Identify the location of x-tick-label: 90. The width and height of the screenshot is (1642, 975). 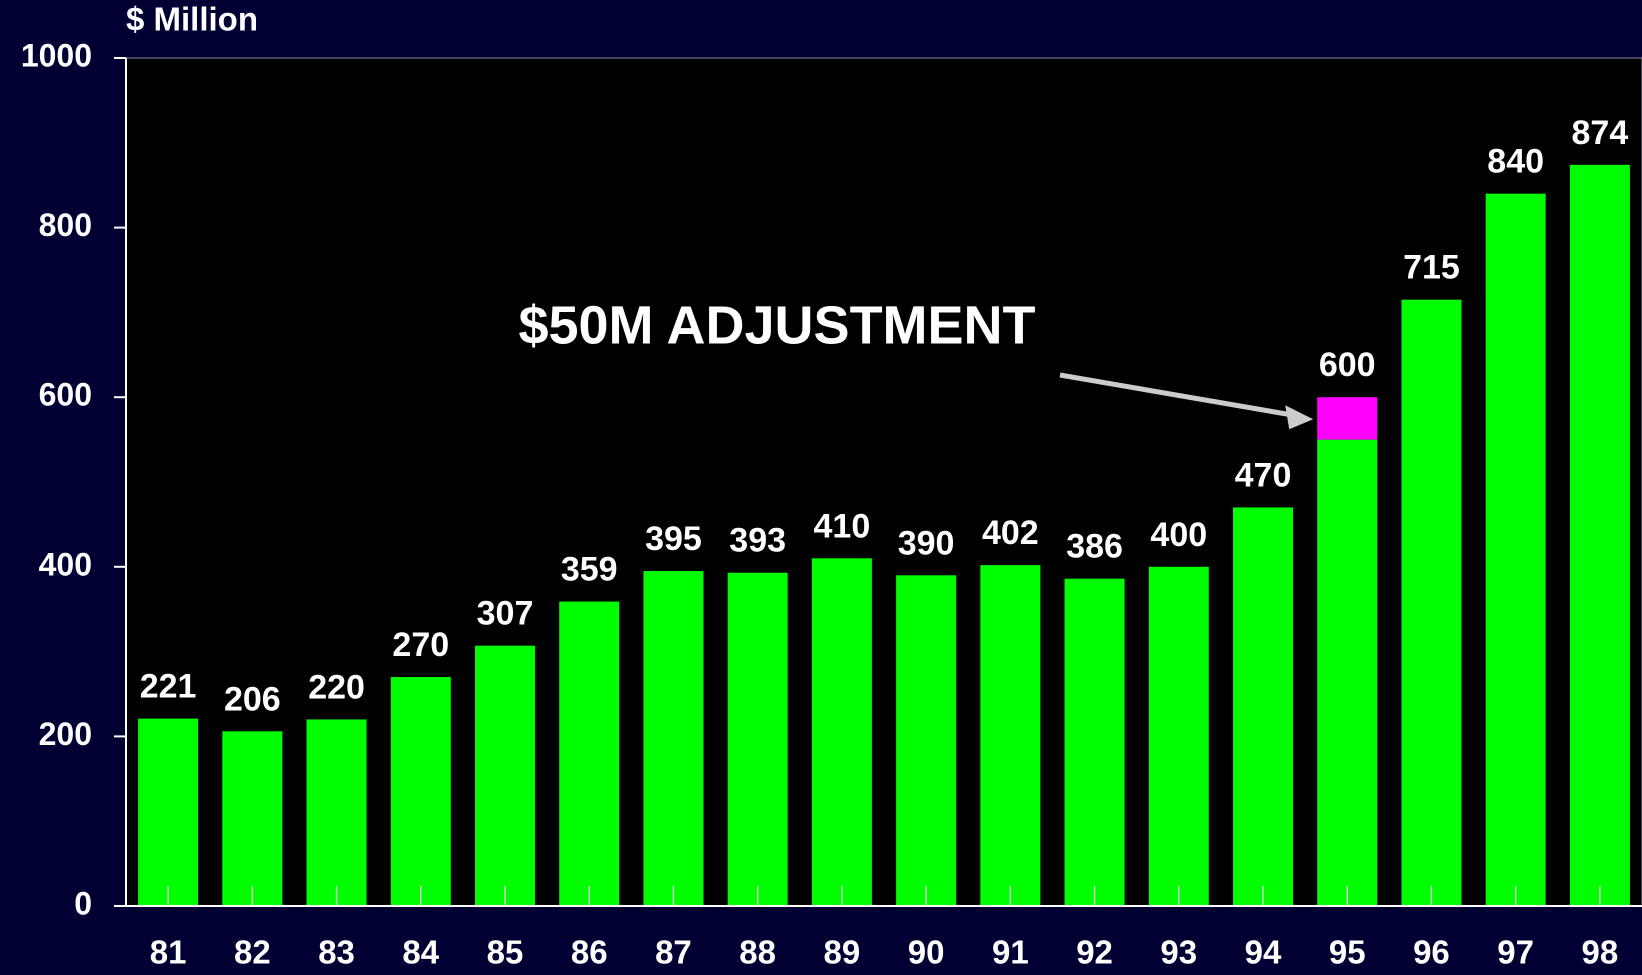
(926, 952).